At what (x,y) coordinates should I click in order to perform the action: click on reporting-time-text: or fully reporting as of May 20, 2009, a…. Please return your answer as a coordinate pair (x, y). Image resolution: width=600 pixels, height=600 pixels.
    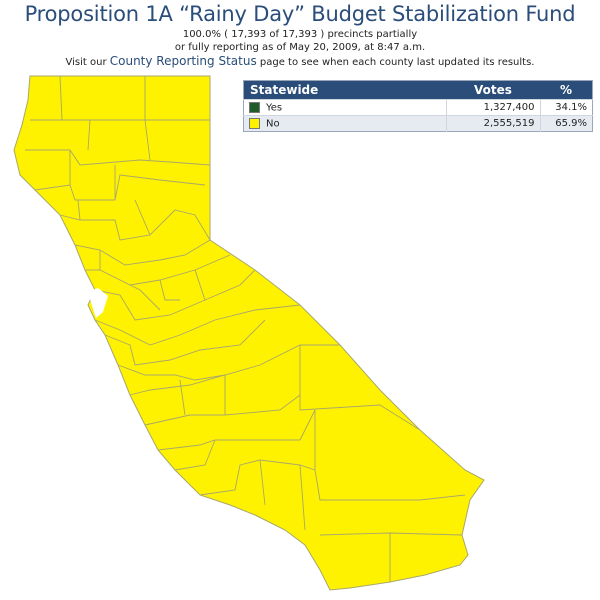
    Looking at the image, I should click on (300, 47).